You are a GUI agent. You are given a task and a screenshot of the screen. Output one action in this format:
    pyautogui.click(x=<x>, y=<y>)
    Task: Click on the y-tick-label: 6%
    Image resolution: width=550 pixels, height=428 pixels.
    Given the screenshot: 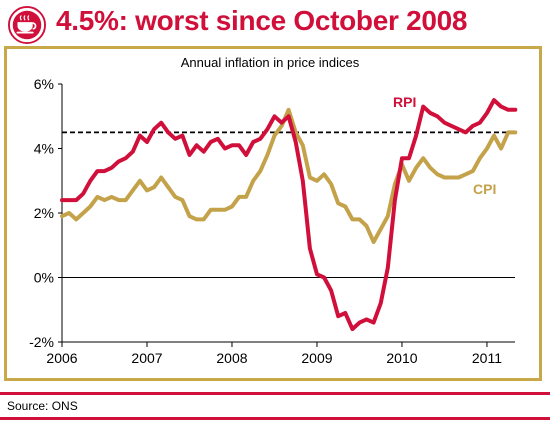 What is the action you would take?
    pyautogui.click(x=44, y=84)
    